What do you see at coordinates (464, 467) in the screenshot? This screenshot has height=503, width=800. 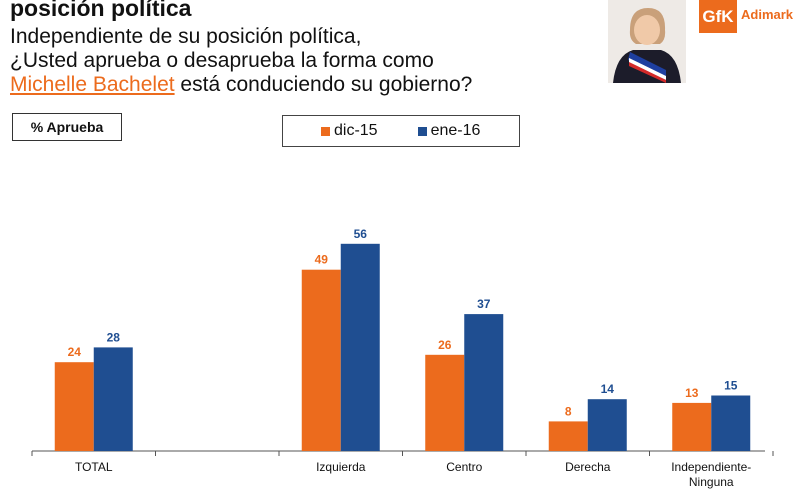 I see `category-label-3: Centro` at bounding box center [464, 467].